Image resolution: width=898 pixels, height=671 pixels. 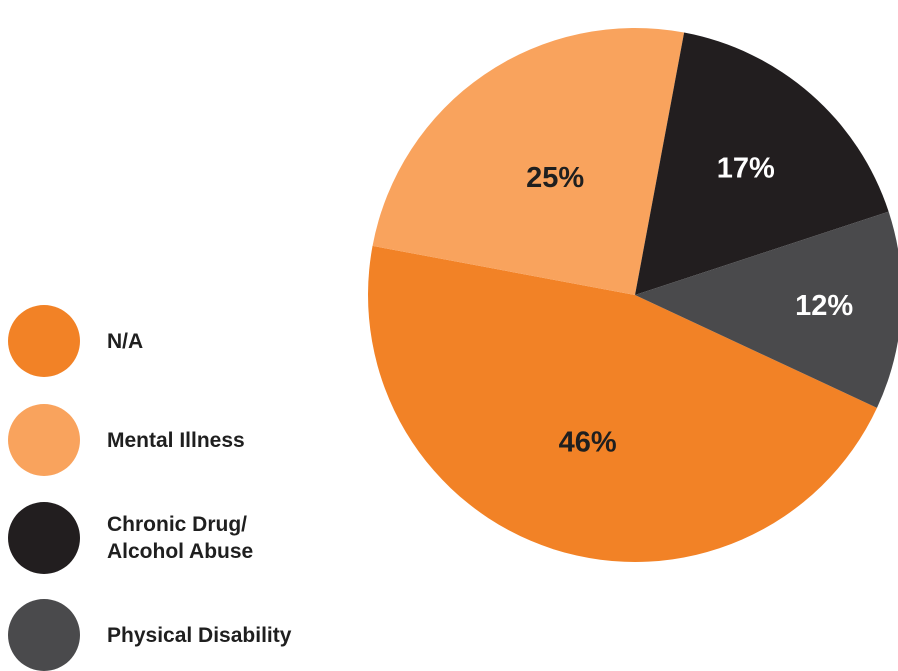 I want to click on pie-slice-mental-illness, so click(x=528, y=162).